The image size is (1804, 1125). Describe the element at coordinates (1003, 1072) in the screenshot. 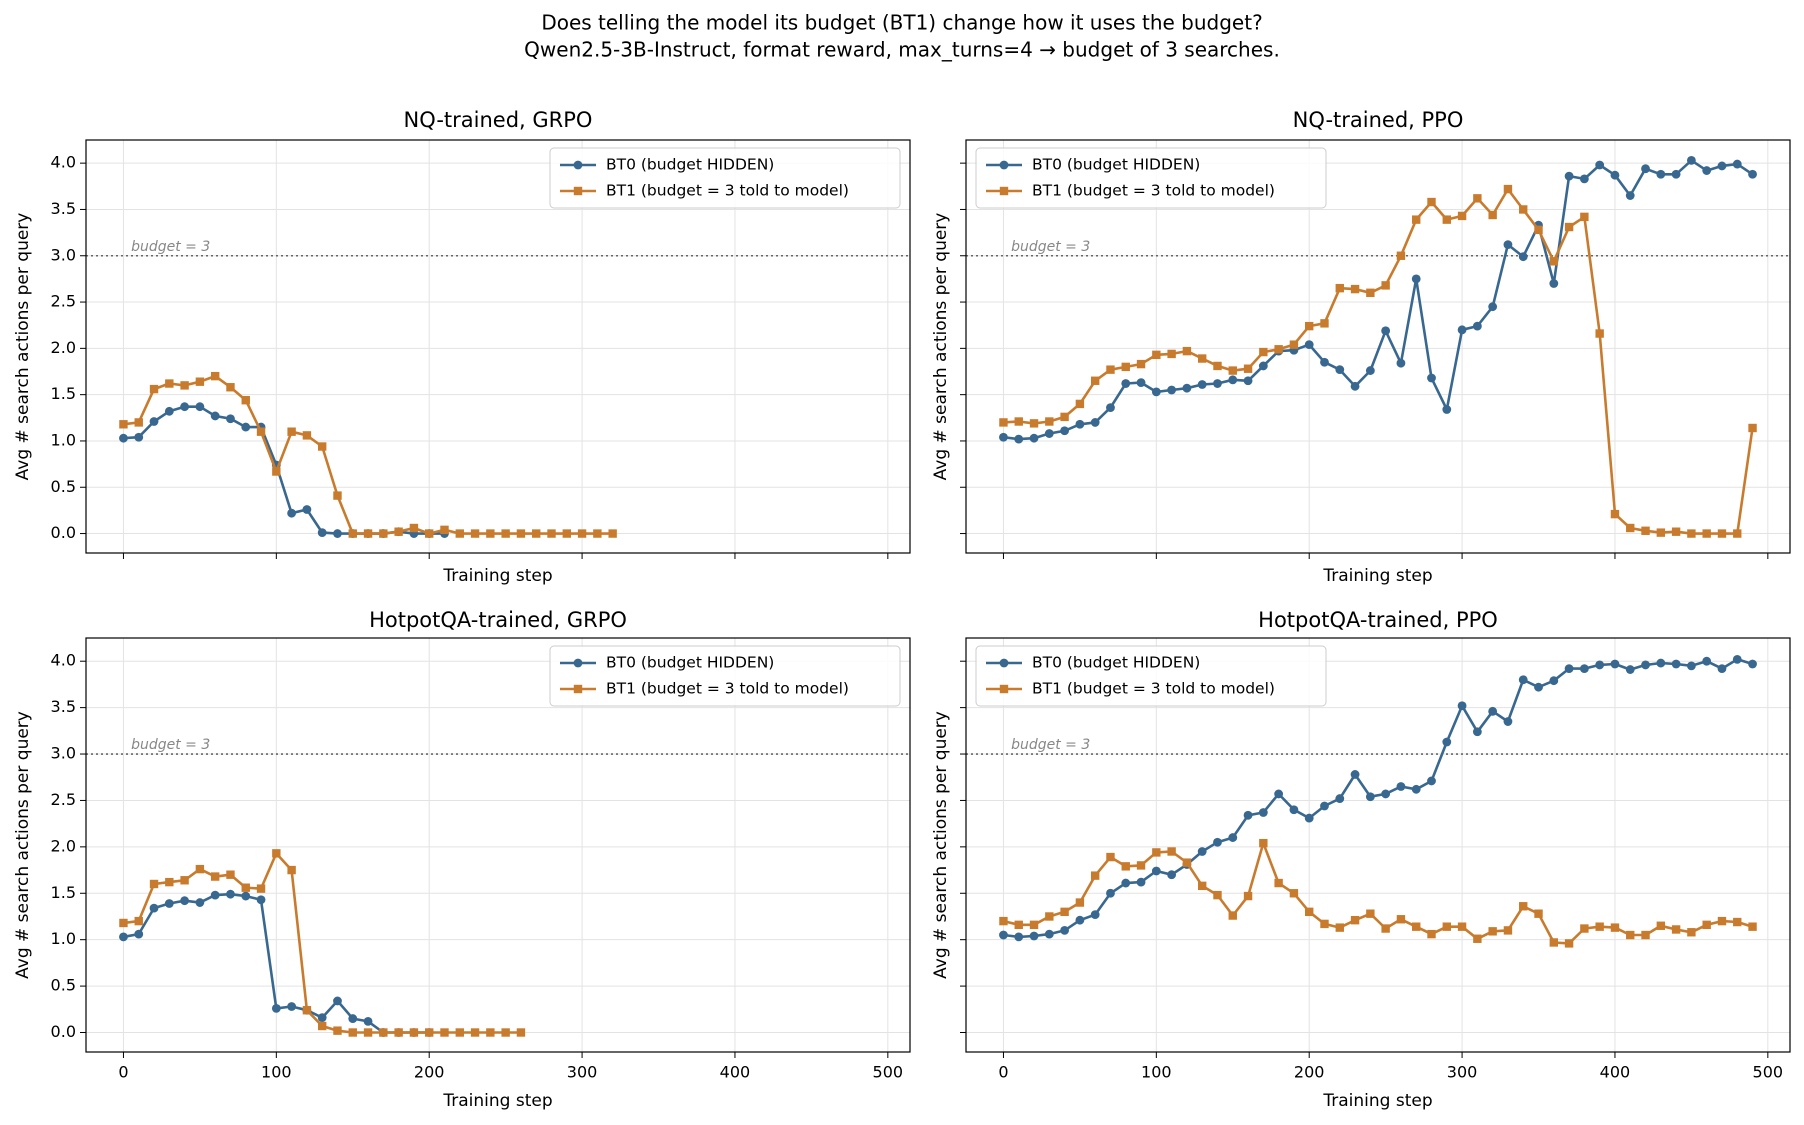

I see `x-tick-label: 0` at that location.